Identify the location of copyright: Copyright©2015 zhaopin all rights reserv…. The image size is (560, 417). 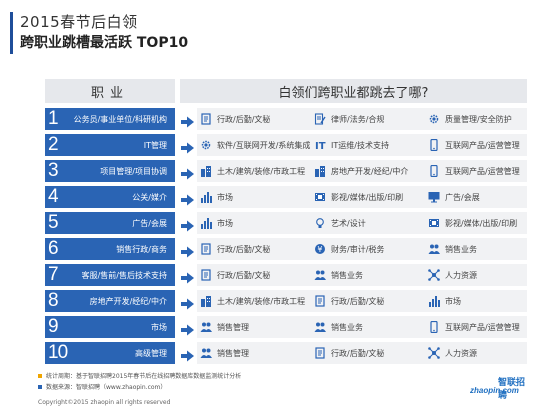
(104, 402).